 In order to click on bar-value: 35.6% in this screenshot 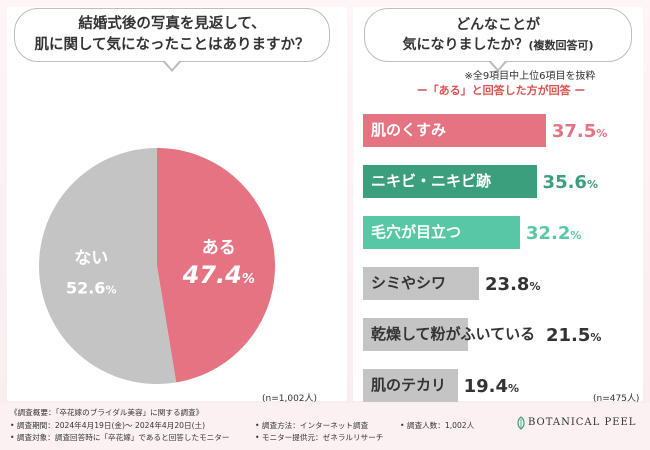, I will do `click(570, 182)`.